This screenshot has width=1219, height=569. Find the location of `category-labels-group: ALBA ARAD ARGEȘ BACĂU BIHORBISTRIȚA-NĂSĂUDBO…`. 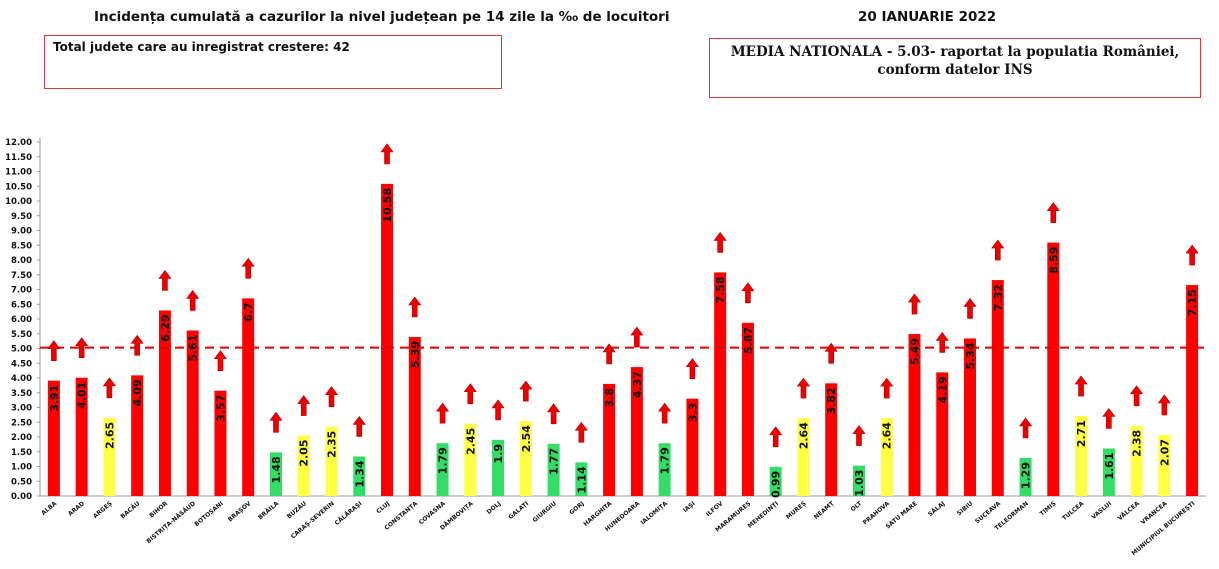

category-labels-group: ALBA ARAD ARGEȘ BACĂU BIHORBISTRIȚA-NĂSĂUDBO… is located at coordinates (618, 529).